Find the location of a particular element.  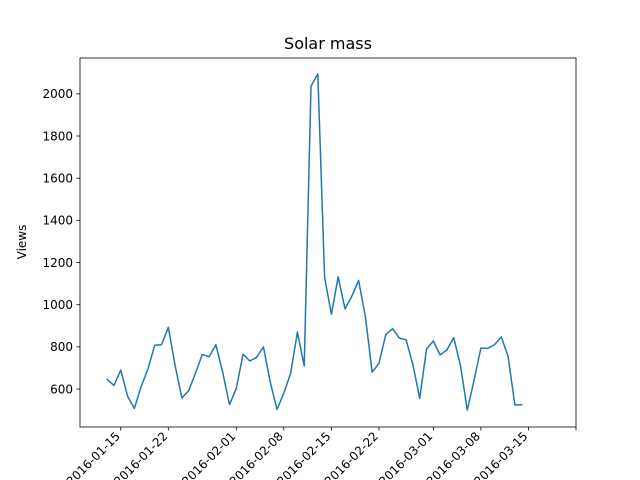

y-tick-label: 1400 is located at coordinates (57, 221).